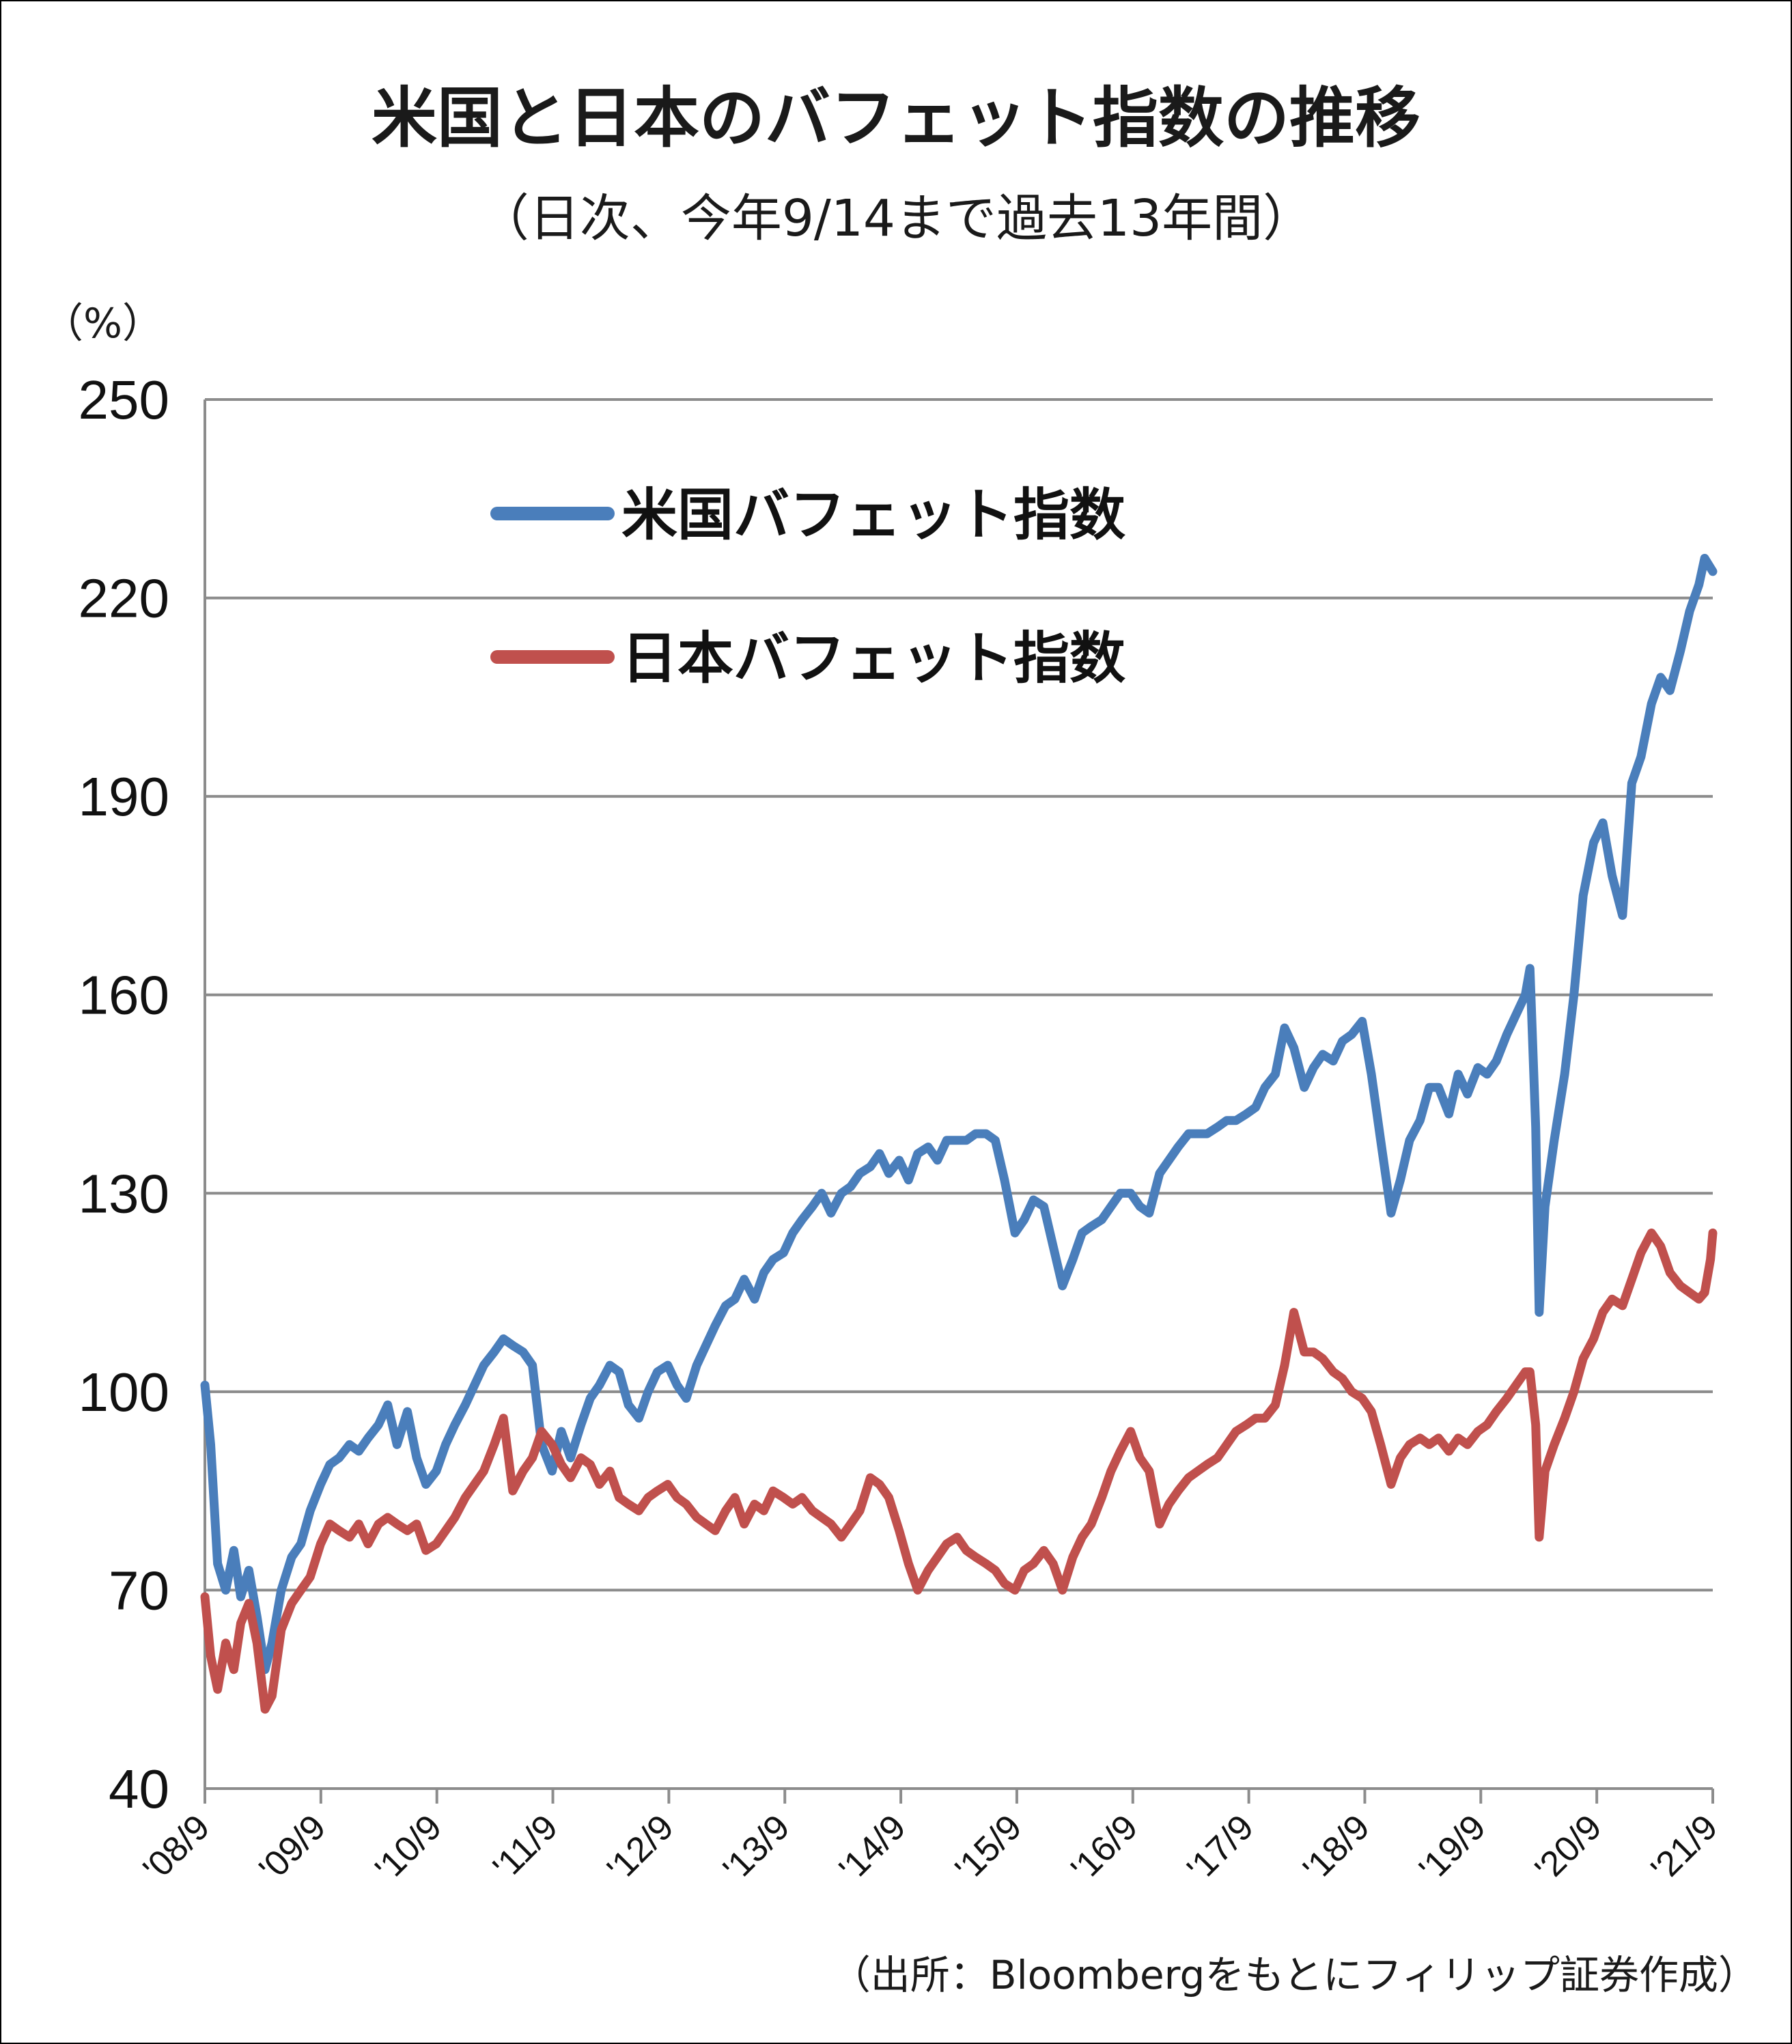 Image resolution: width=1792 pixels, height=2044 pixels. What do you see at coordinates (1105, 1848) in the screenshot?
I see `x-tick-label: '16/9` at bounding box center [1105, 1848].